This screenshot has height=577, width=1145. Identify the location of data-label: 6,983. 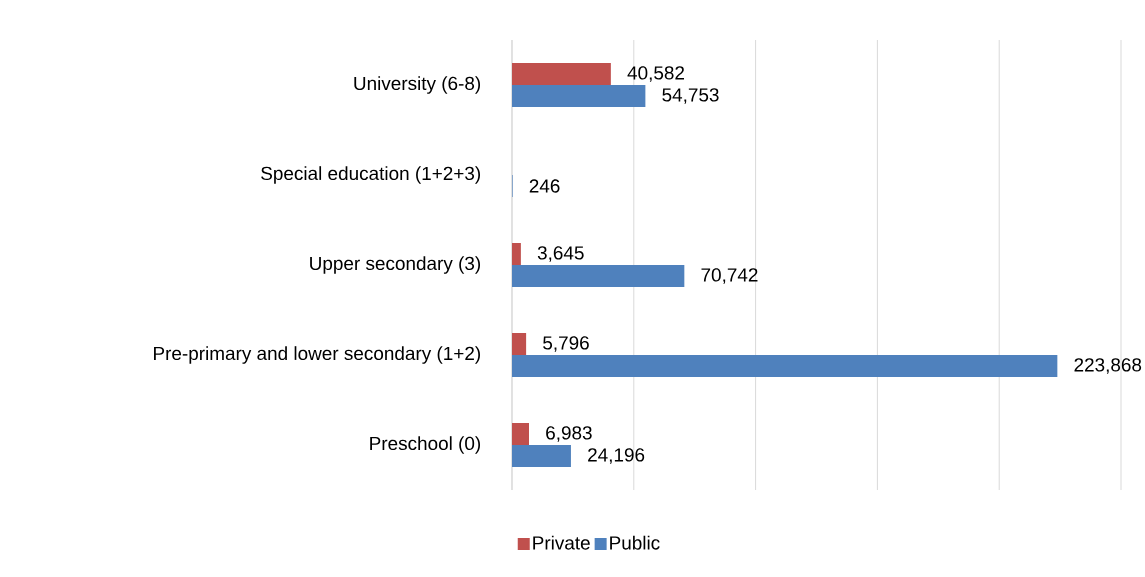
(569, 434).